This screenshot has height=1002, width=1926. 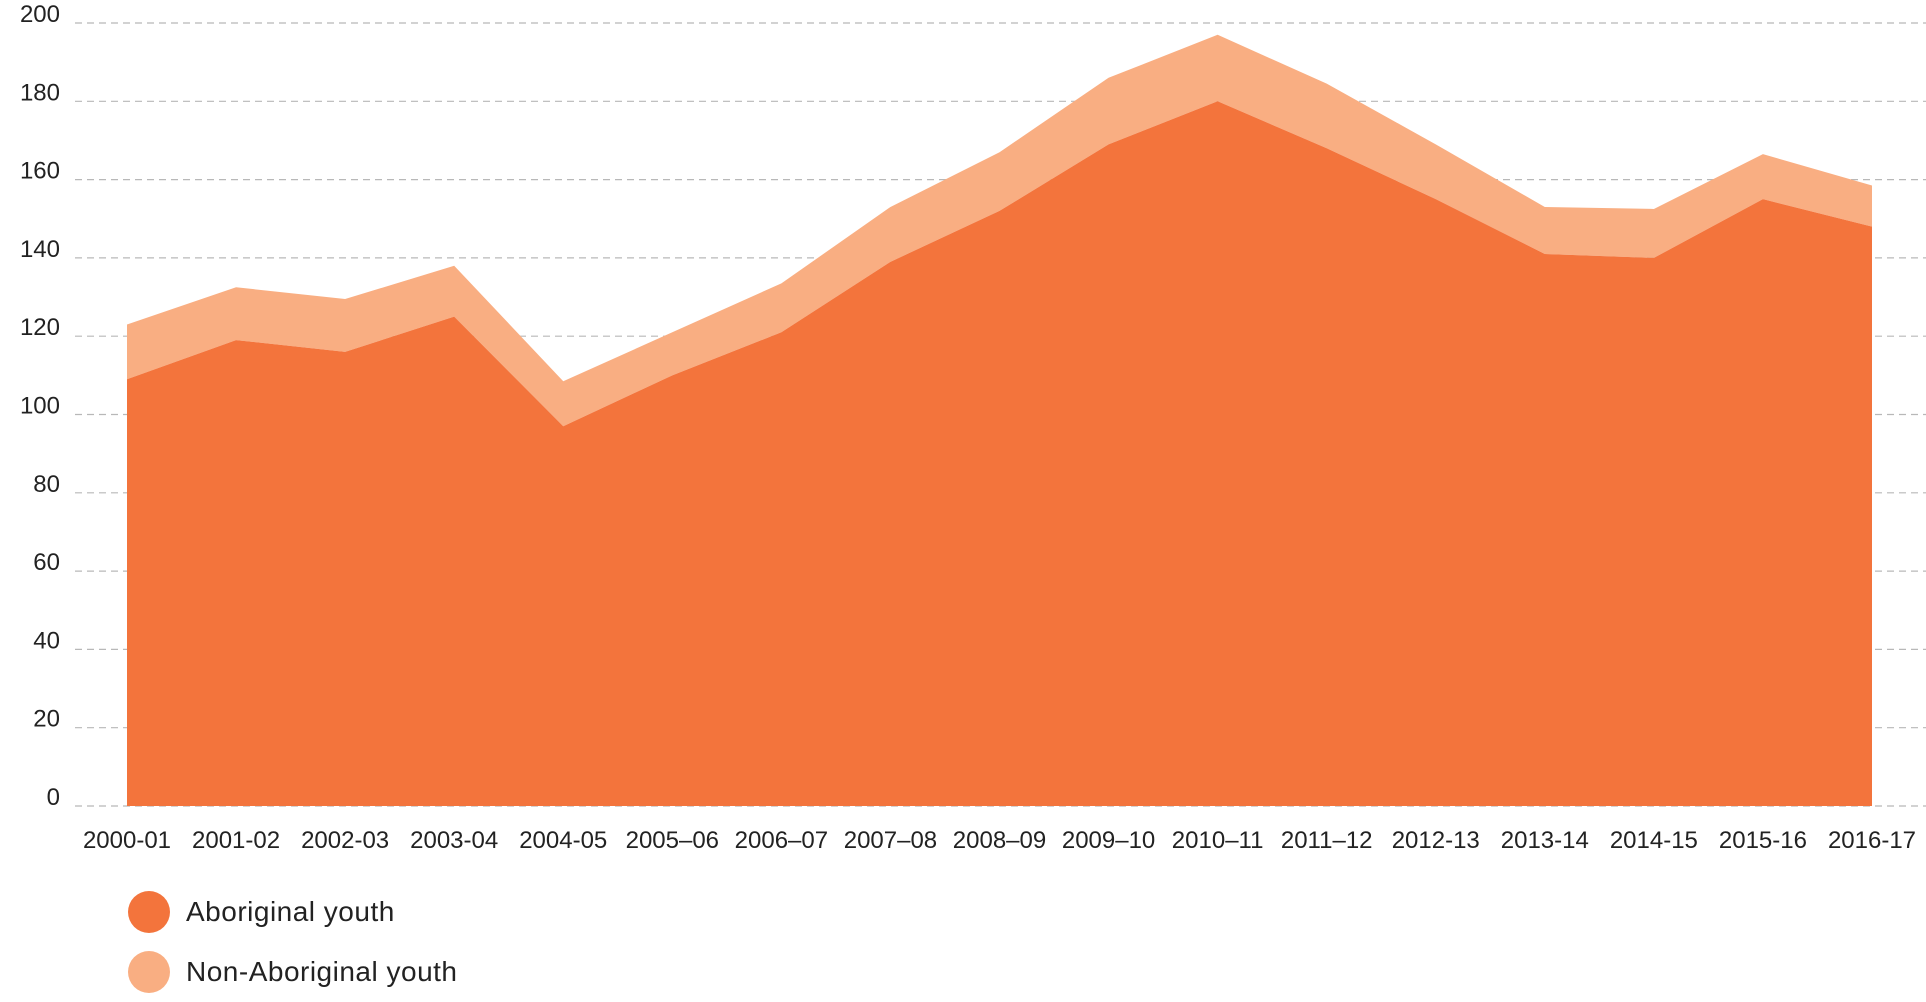 What do you see at coordinates (127, 840) in the screenshot?
I see `x-tick-label: 2000-01` at bounding box center [127, 840].